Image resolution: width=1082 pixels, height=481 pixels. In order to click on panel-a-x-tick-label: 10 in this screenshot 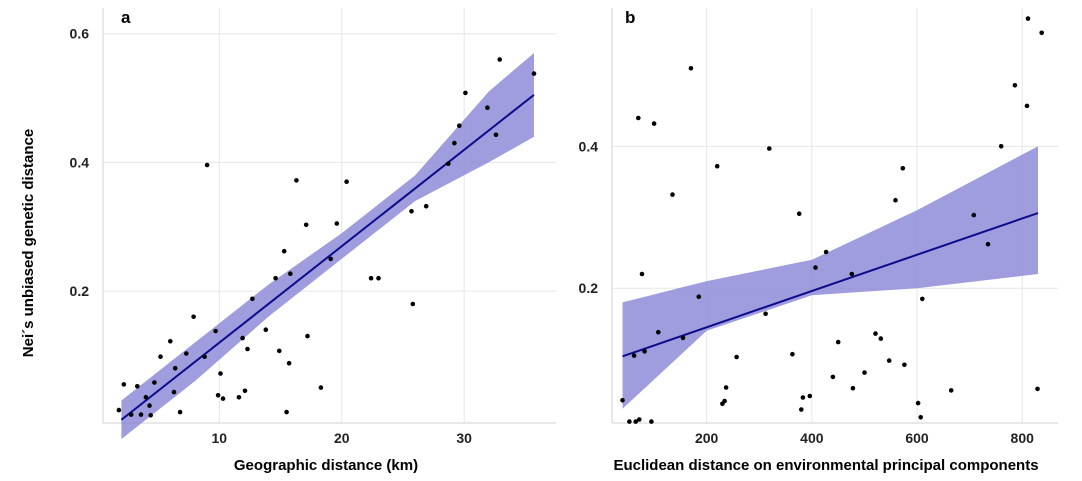, I will do `click(220, 438)`.